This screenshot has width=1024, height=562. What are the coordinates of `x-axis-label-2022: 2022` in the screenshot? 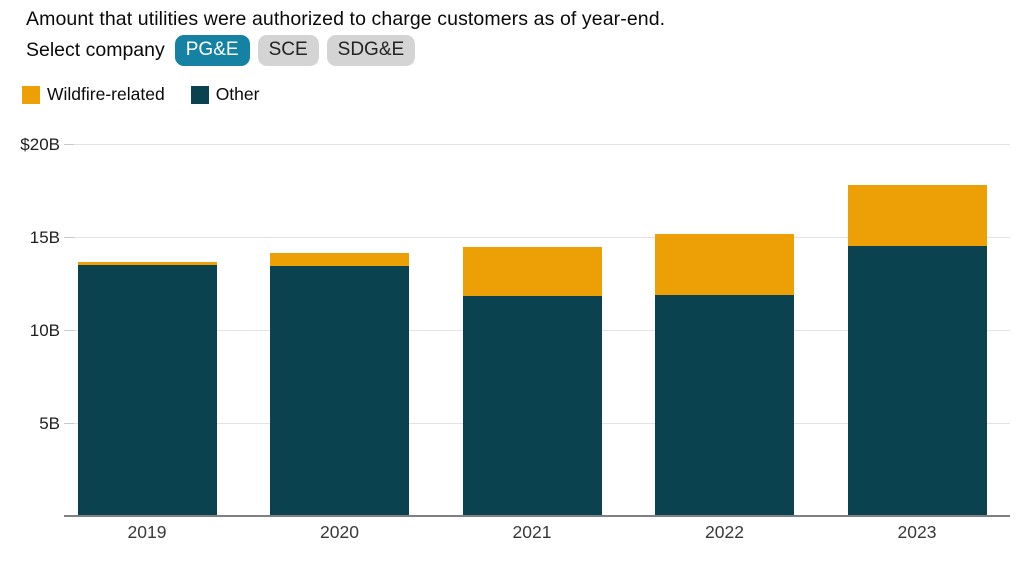 It's located at (724, 532).